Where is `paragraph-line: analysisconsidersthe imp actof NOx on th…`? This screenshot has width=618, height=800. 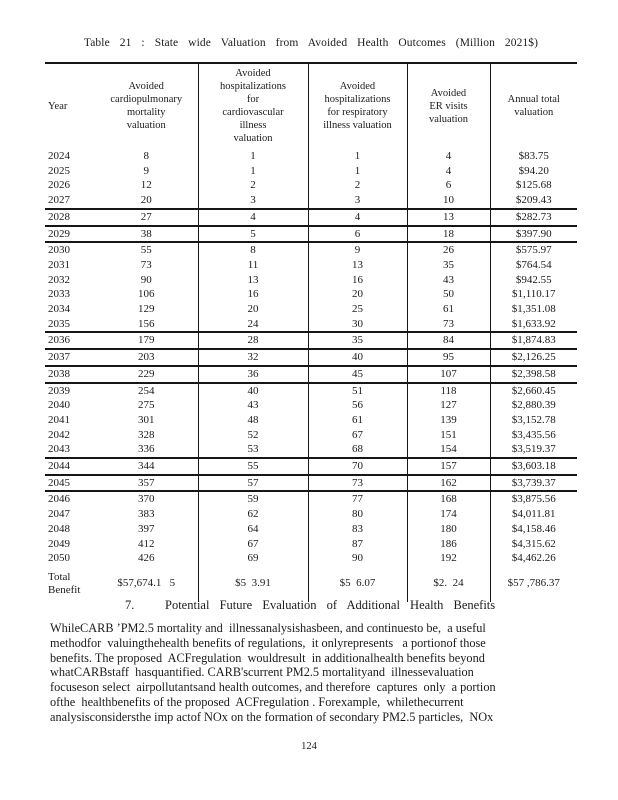
paragraph-line: analysisconsidersthe imp actof NOx on th… is located at coordinates (272, 716).